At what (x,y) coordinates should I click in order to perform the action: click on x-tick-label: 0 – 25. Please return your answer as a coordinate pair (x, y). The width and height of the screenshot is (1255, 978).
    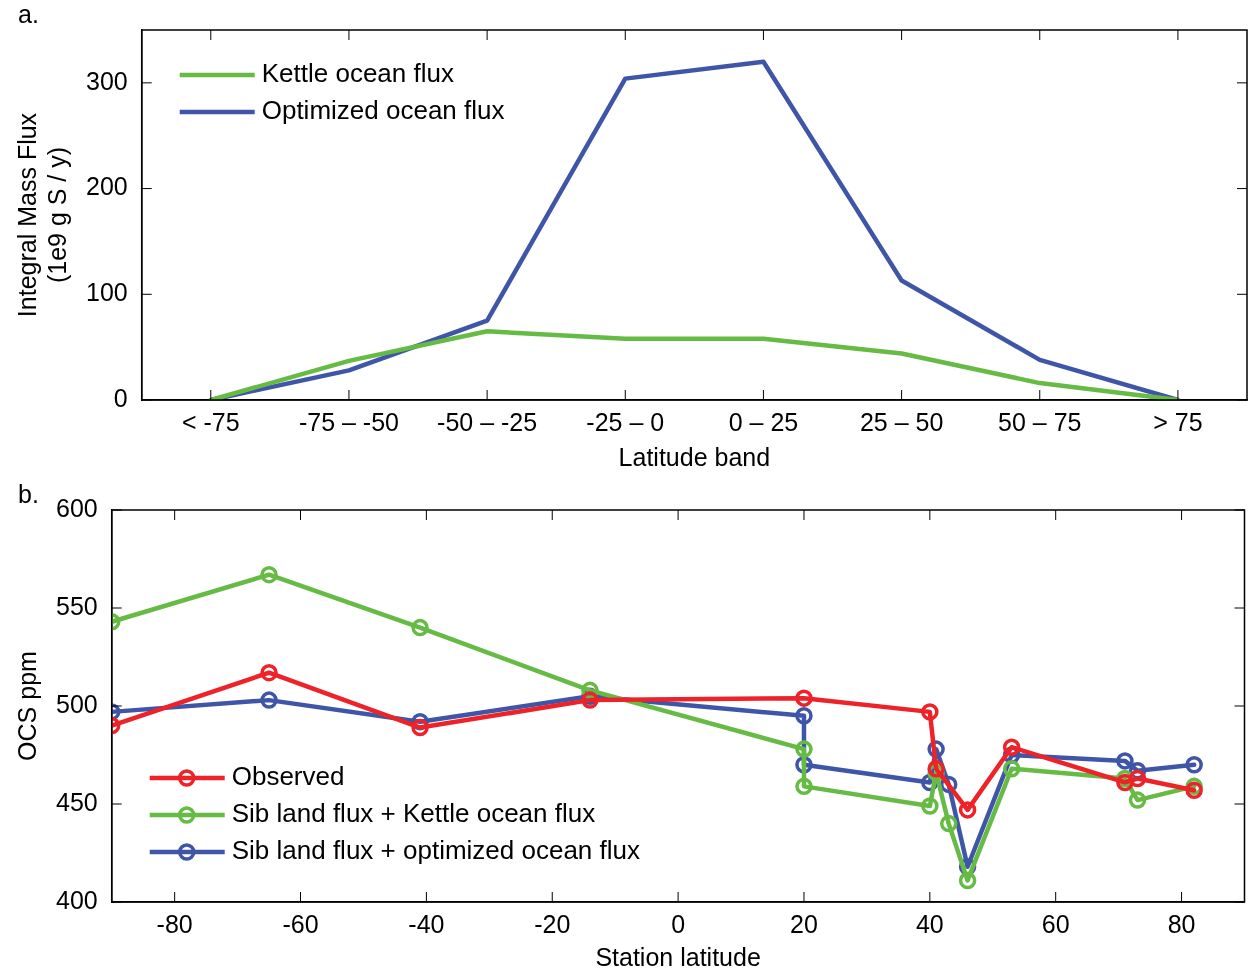
    Looking at the image, I should click on (763, 421).